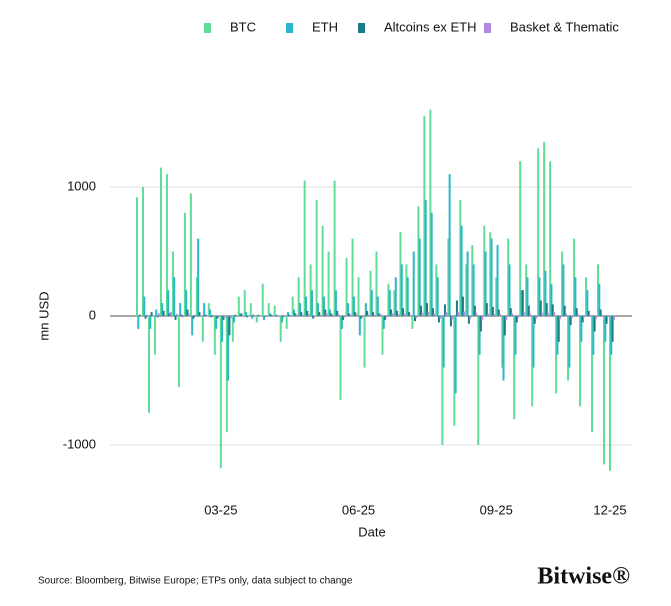 Image resolution: width=671 pixels, height=606 pixels. Describe the element at coordinates (79, 443) in the screenshot. I see `y-tick-label: -1000` at that location.